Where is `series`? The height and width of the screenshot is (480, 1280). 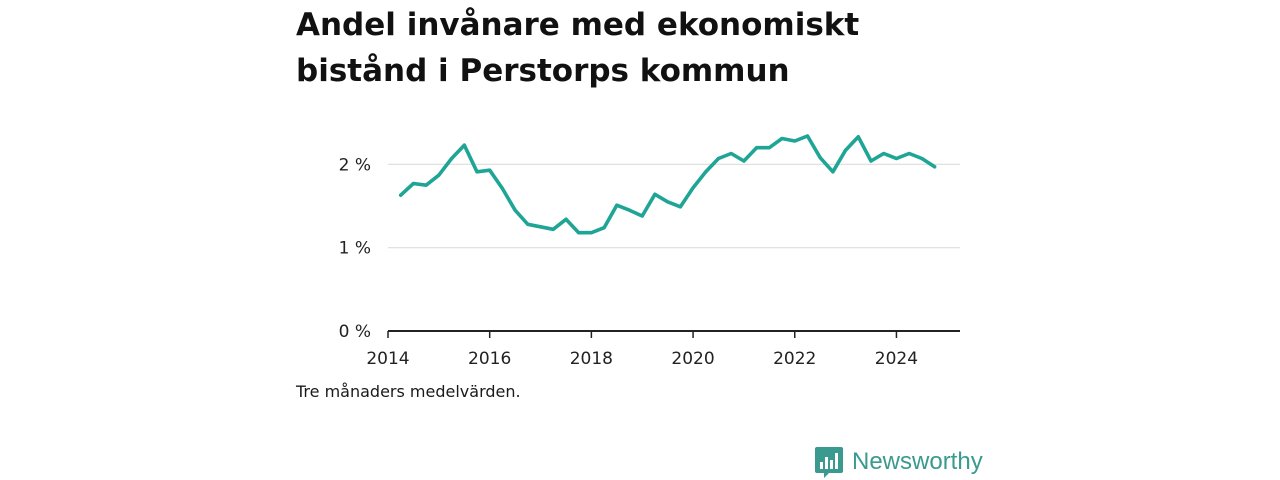
series is located at coordinates (667, 184).